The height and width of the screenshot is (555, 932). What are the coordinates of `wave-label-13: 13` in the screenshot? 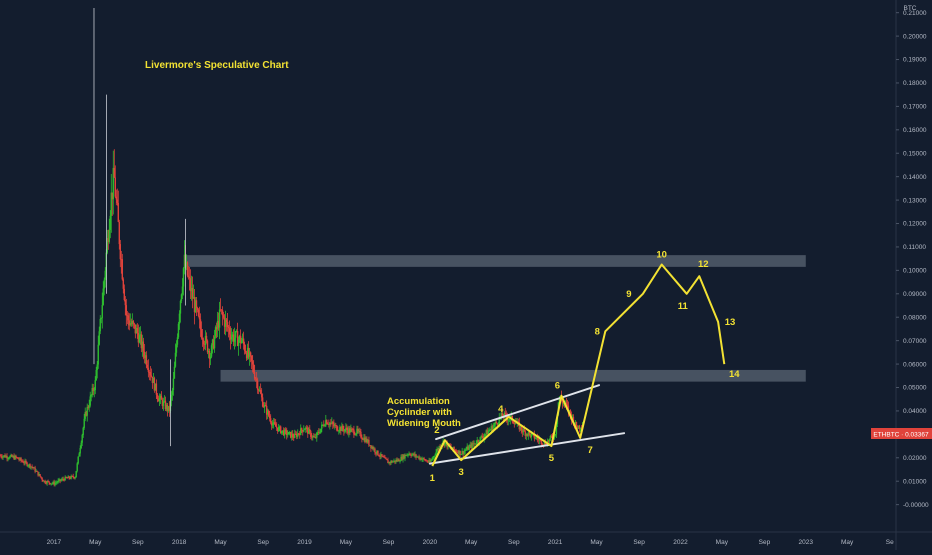 It's located at (730, 322).